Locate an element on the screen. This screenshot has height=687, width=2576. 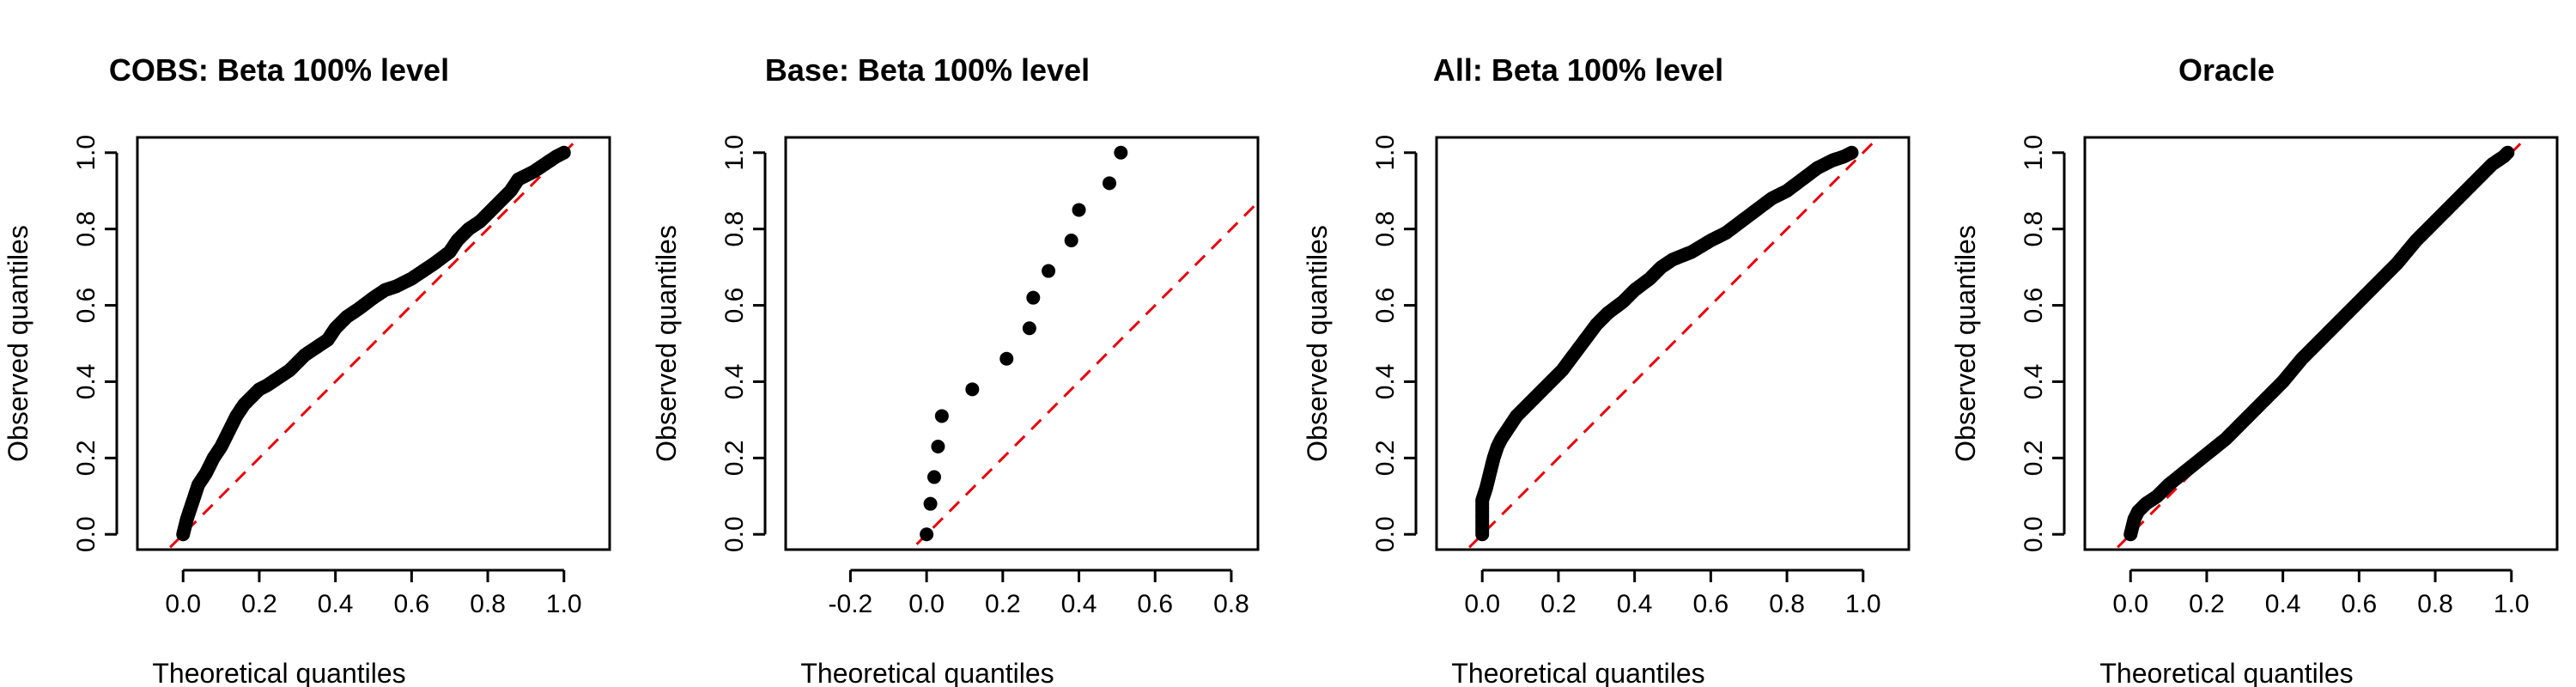
chart-title: COBS: Beta 100% level is located at coordinates (279, 70).